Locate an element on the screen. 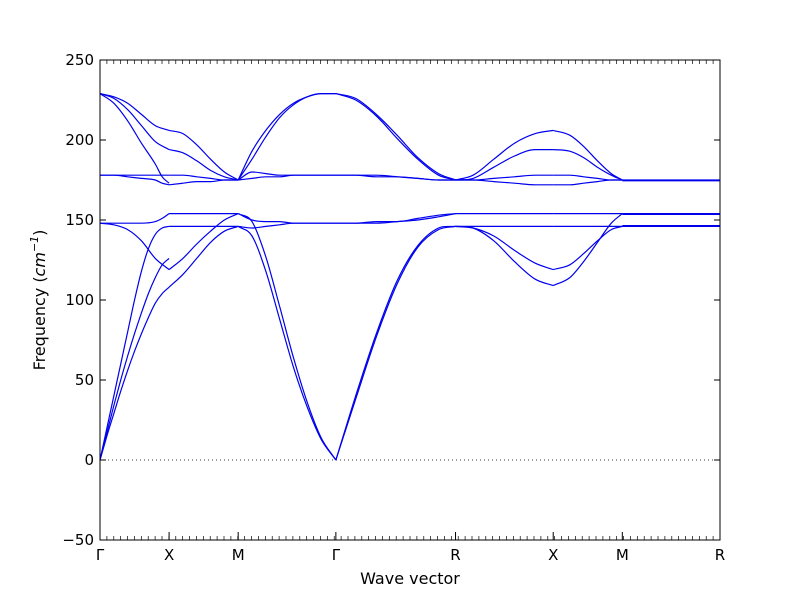  y-axis-label-unit: cm is located at coordinates (39, 264).